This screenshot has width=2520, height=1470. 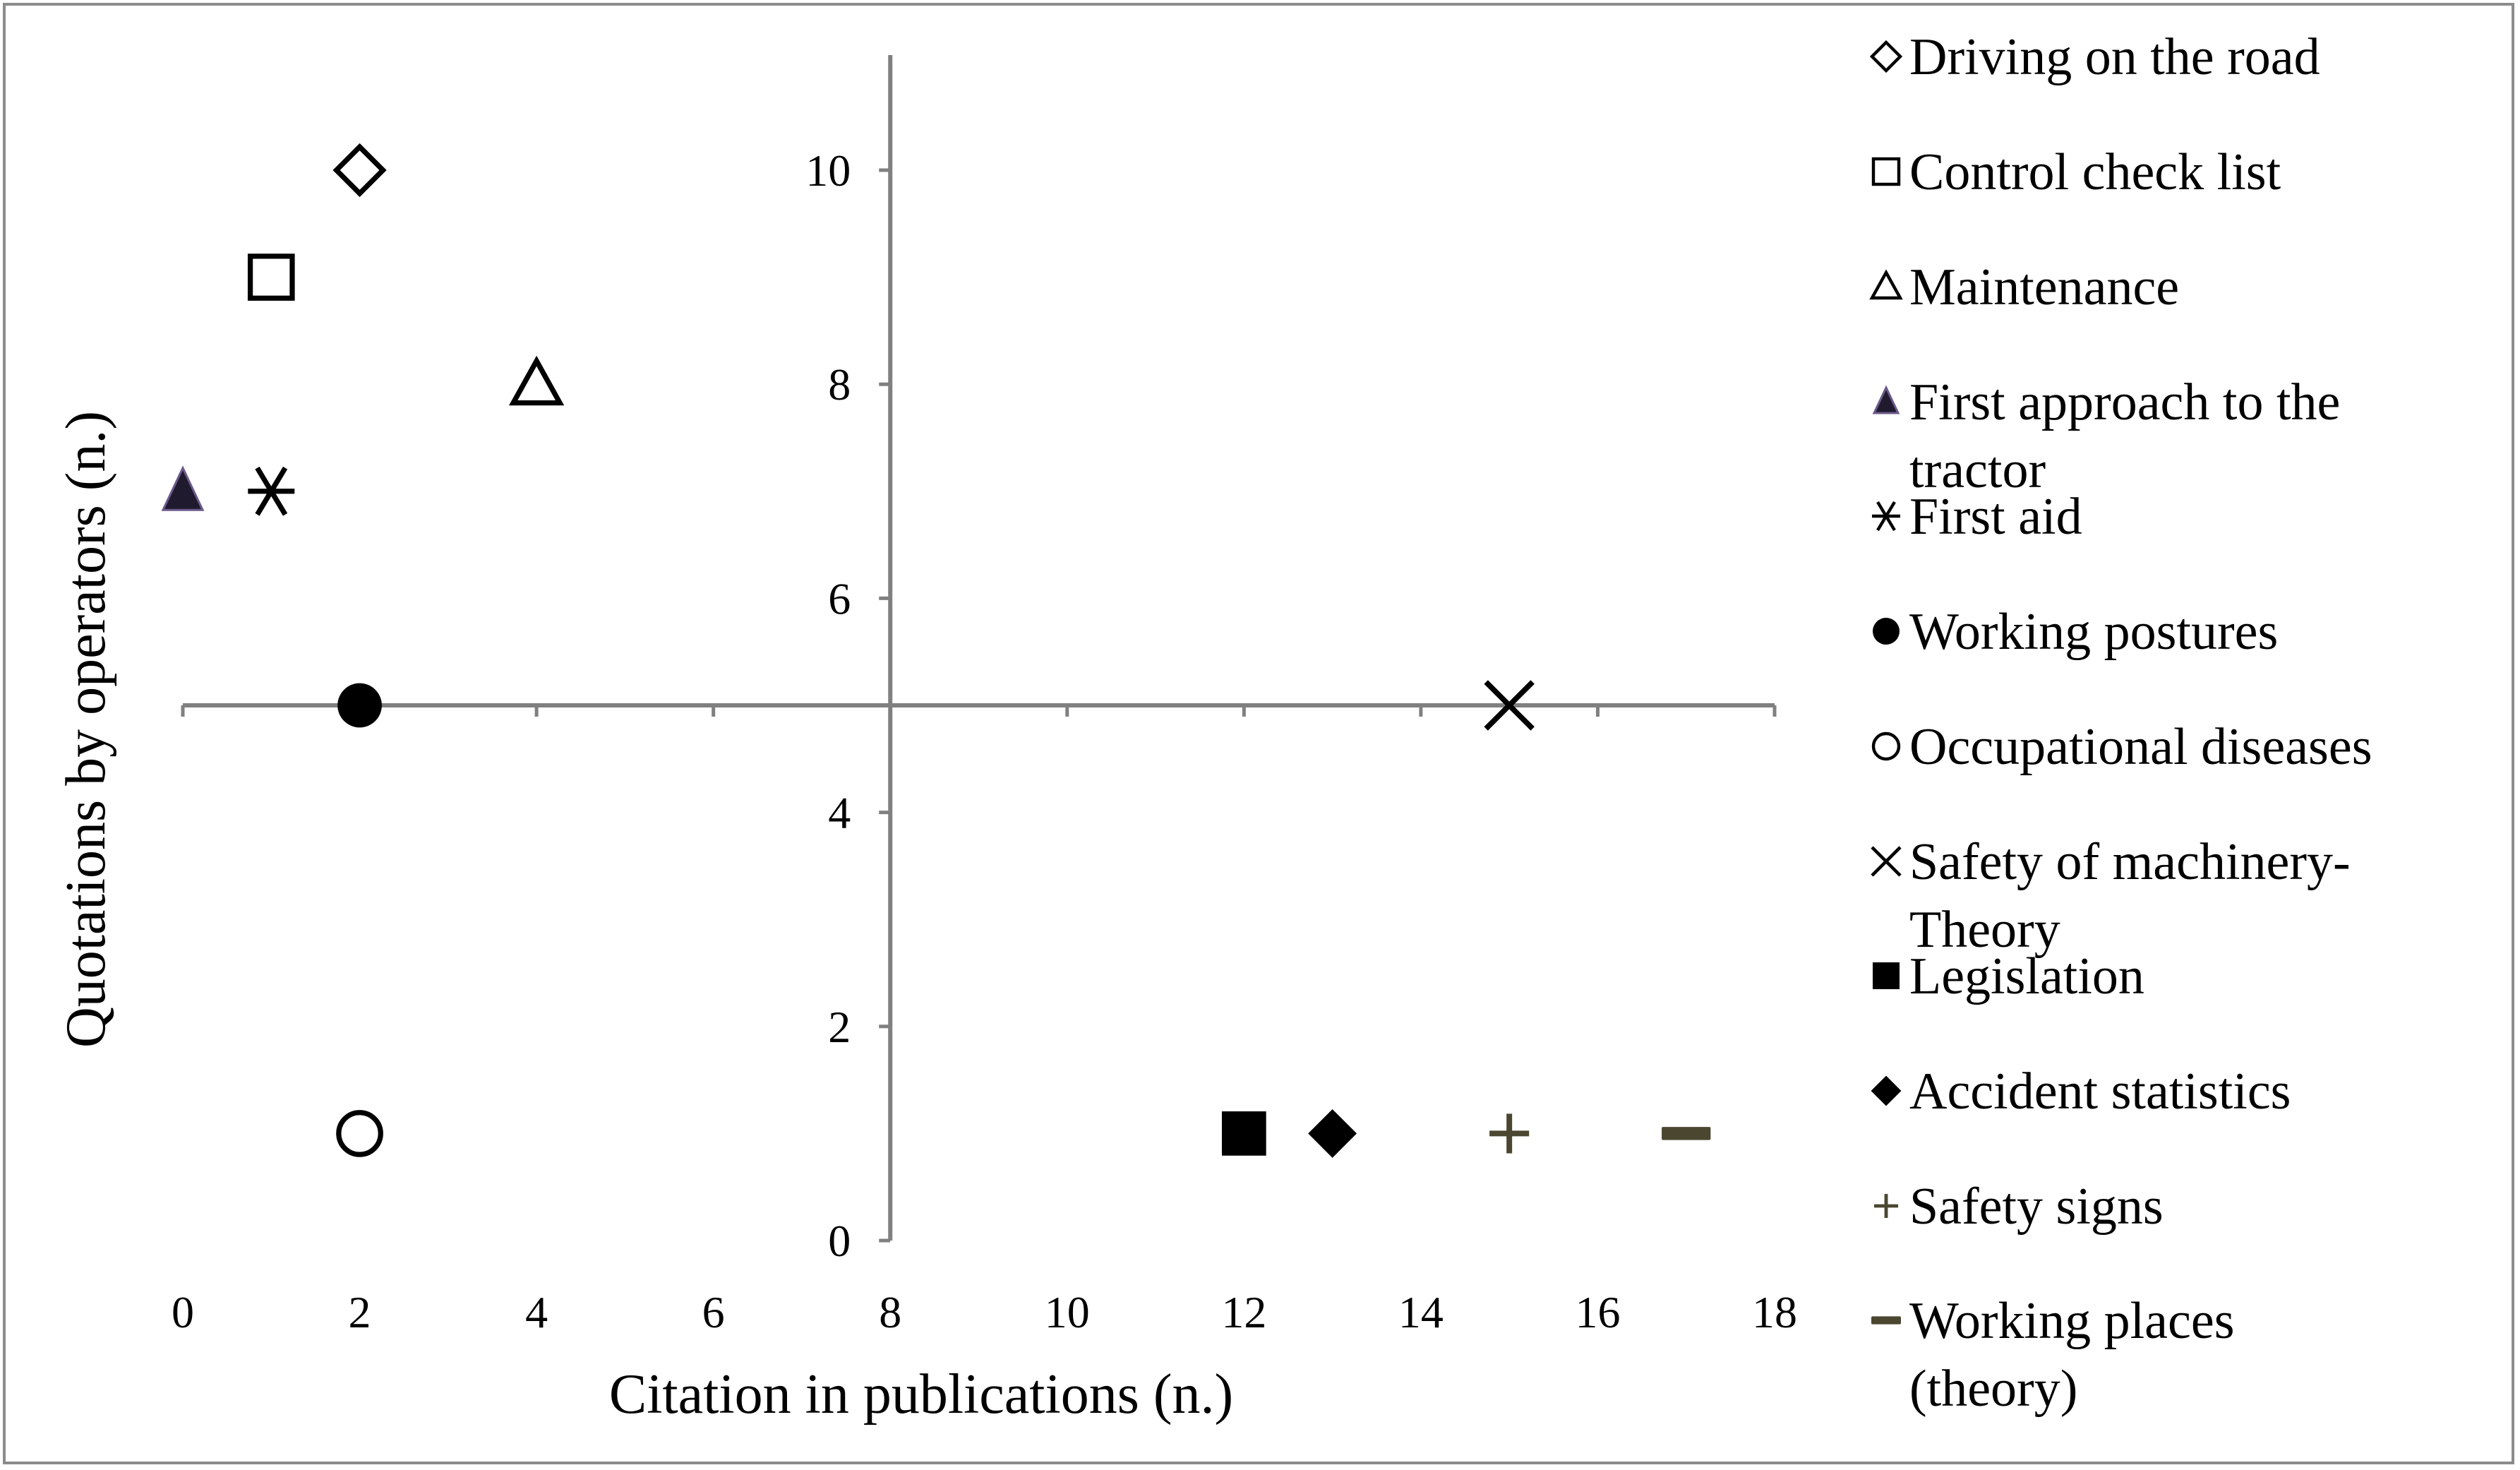 I want to click on legend-label: Driving on the road, so click(x=2115, y=57).